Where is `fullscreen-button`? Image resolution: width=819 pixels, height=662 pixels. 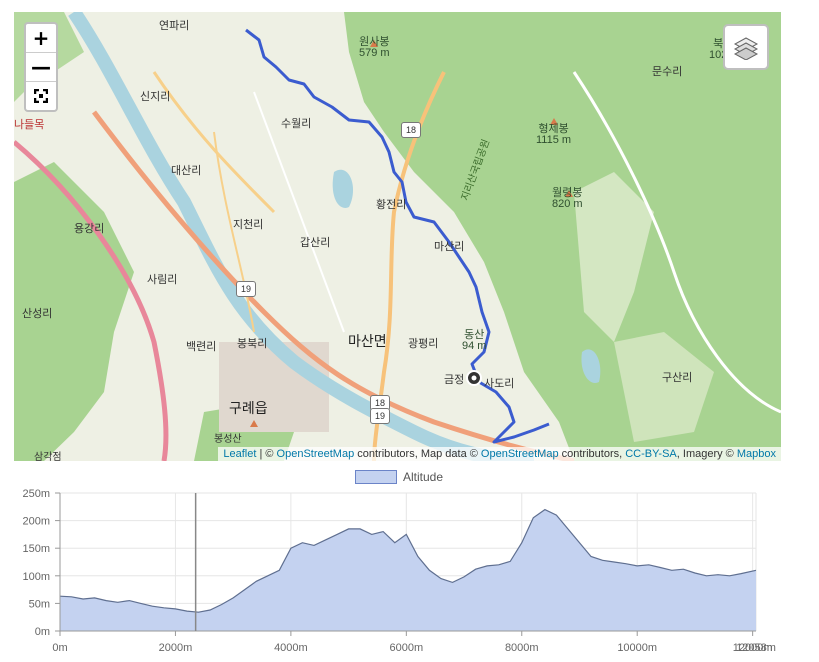 fullscreen-button is located at coordinates (41, 96).